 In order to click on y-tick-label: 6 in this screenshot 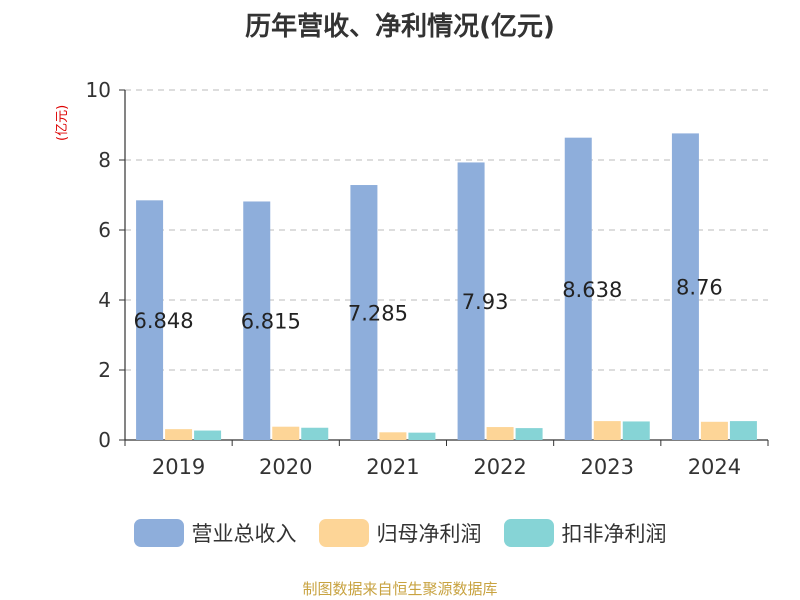, I will do `click(104, 230)`.